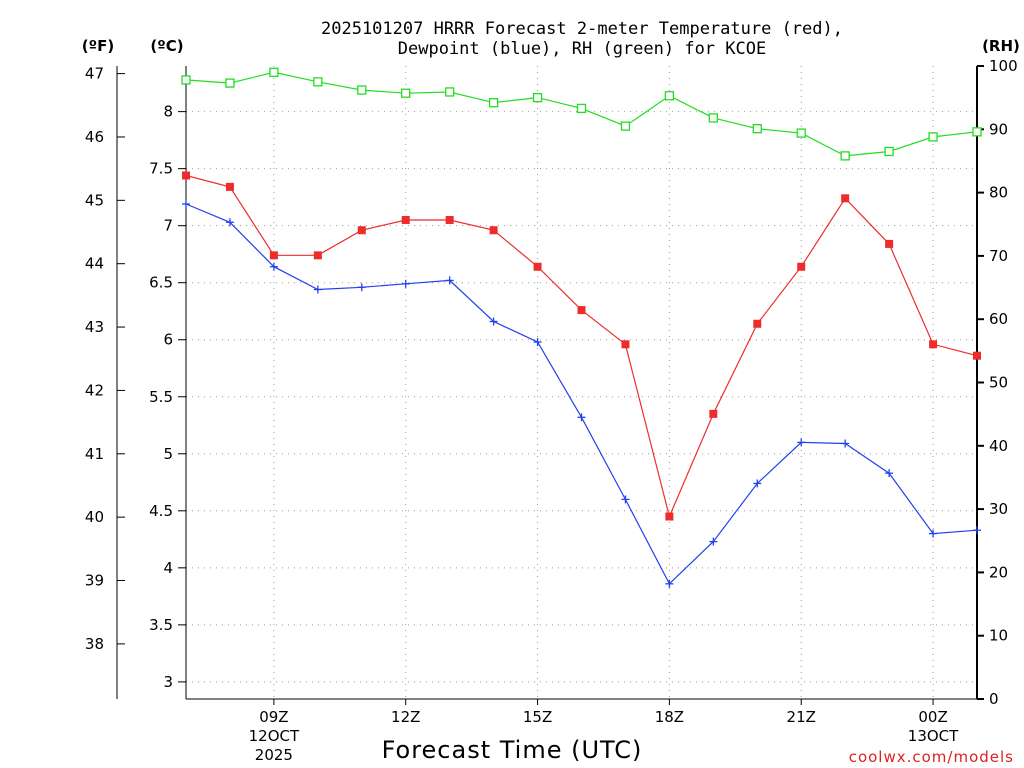 Image resolution: width=1024 pixels, height=768 pixels. What do you see at coordinates (537, 717) in the screenshot?
I see `x-tick-label: 15Z` at bounding box center [537, 717].